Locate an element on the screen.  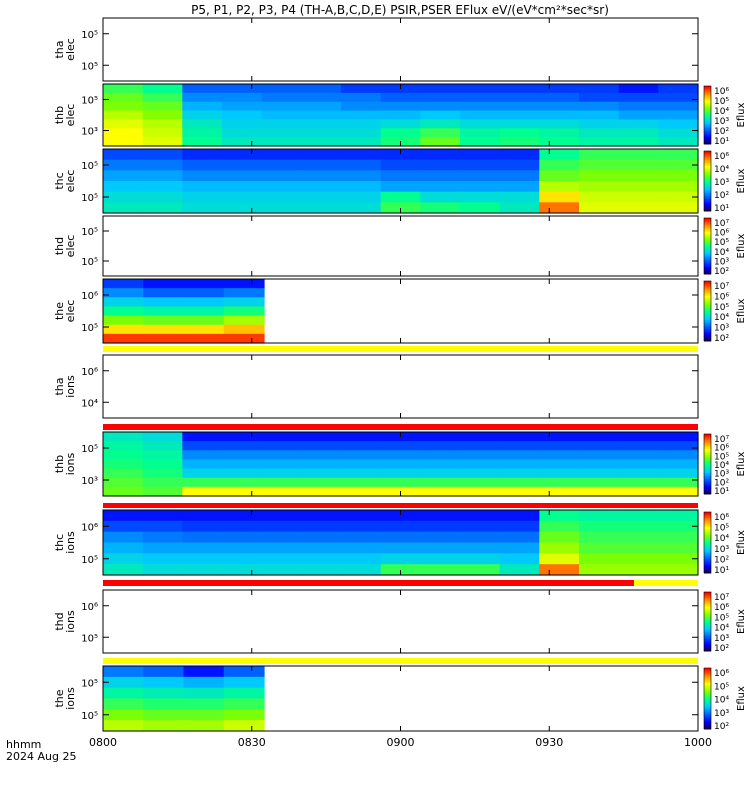
x-tick-label: 1000 is located at coordinates (698, 742).